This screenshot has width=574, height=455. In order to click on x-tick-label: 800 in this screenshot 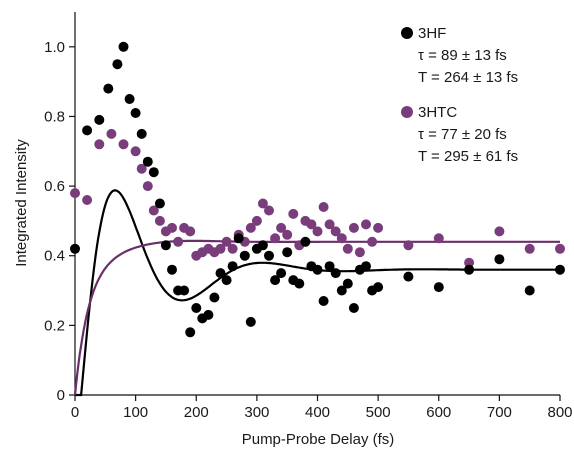, I will do `click(559, 412)`.